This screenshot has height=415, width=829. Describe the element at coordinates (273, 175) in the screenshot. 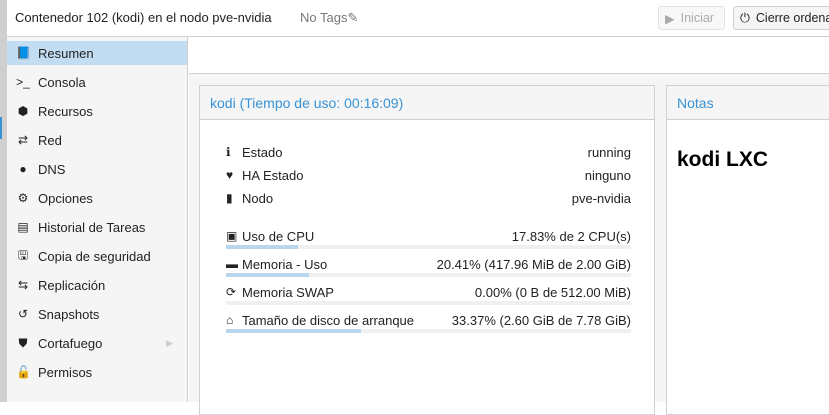

I see `info-label: HA Estado` at that location.